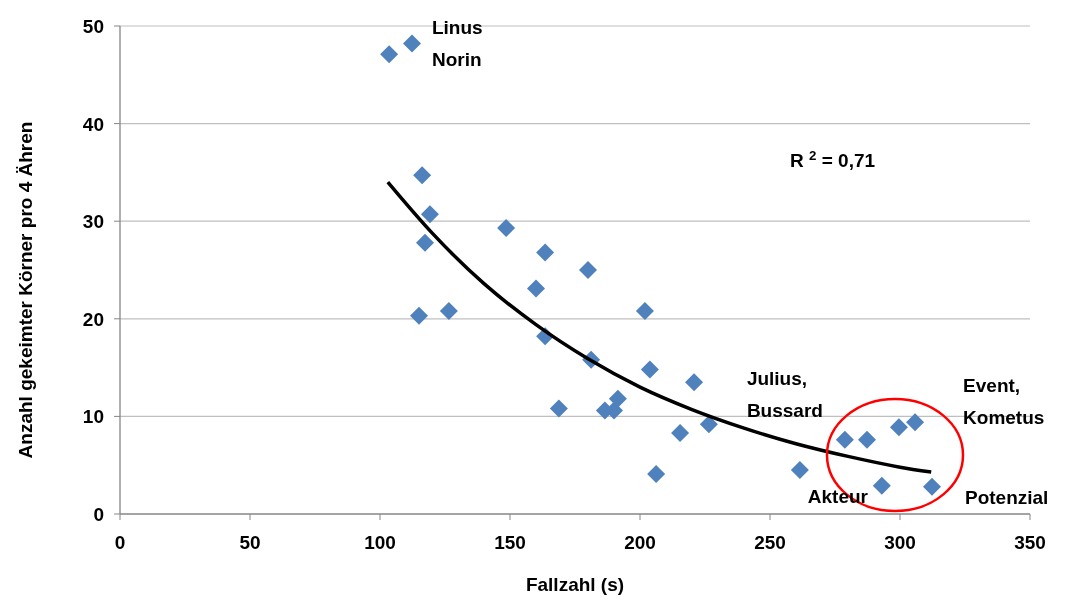 The height and width of the screenshot is (603, 1071). Describe the element at coordinates (98, 514) in the screenshot. I see `y-tick-label: 0` at that location.